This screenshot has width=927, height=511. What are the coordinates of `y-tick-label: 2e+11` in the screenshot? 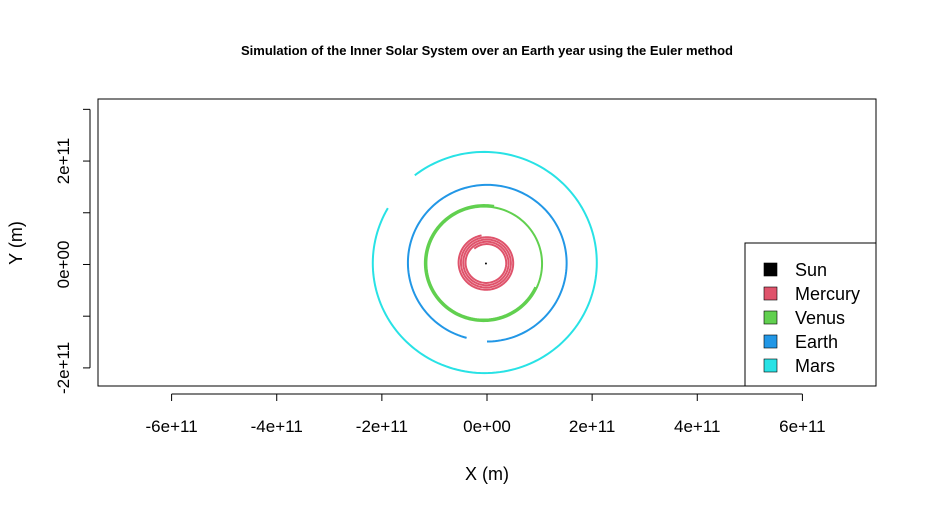 It's located at (63, 161).